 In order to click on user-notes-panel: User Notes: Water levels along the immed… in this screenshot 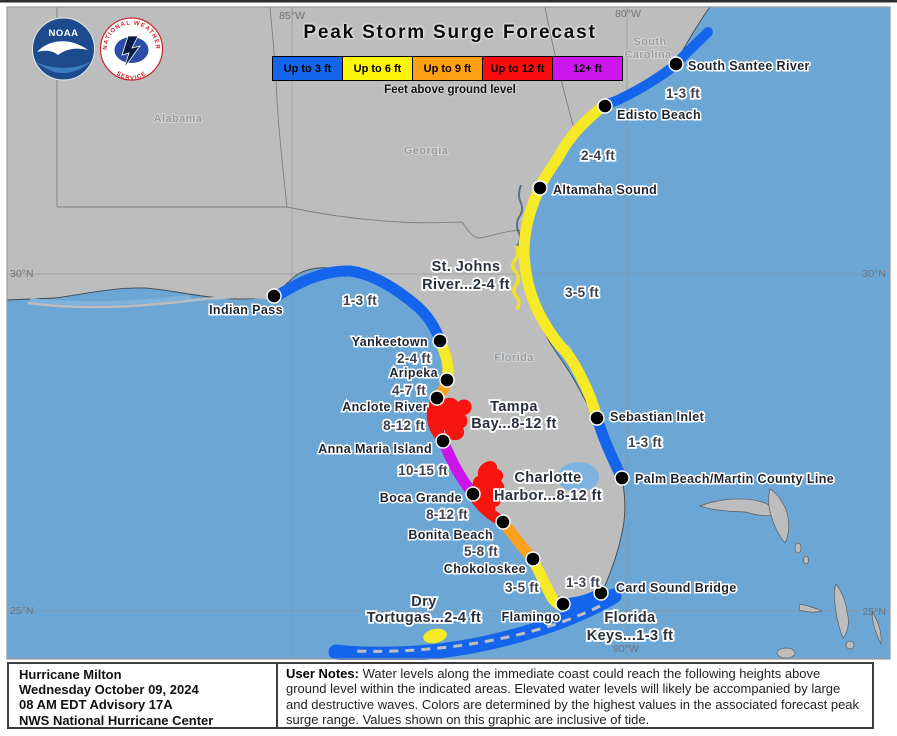, I will do `click(575, 695)`.